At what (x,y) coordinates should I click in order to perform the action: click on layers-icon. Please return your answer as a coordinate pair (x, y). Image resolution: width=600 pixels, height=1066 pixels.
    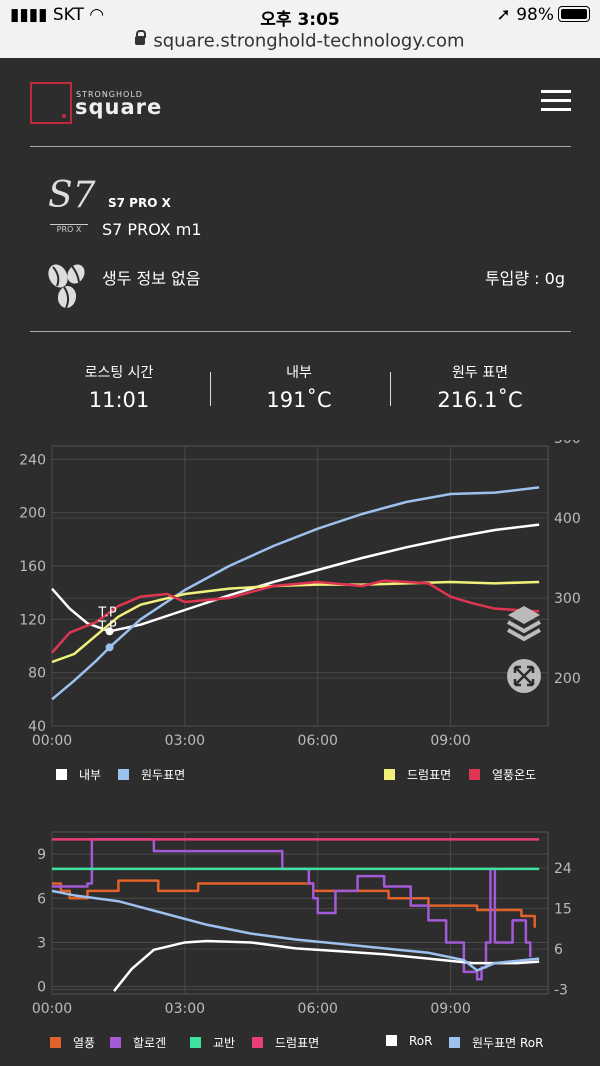
    Looking at the image, I should click on (524, 624).